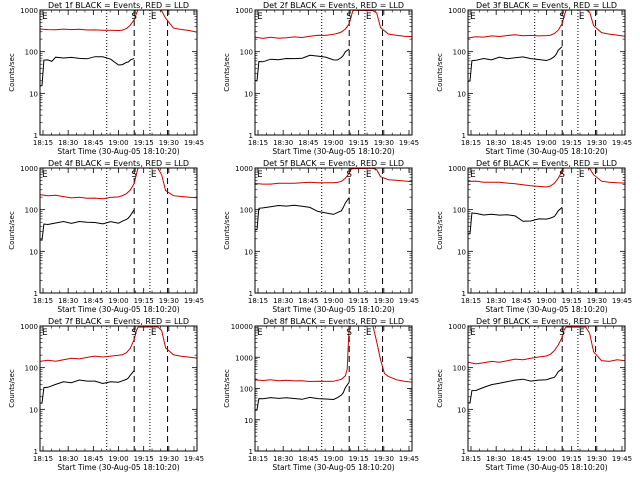 This screenshot has height=485, width=640. What do you see at coordinates (546, 321) in the screenshot?
I see `panel-title: Det 9f BLACK = Events, RED = LLD` at bounding box center [546, 321].